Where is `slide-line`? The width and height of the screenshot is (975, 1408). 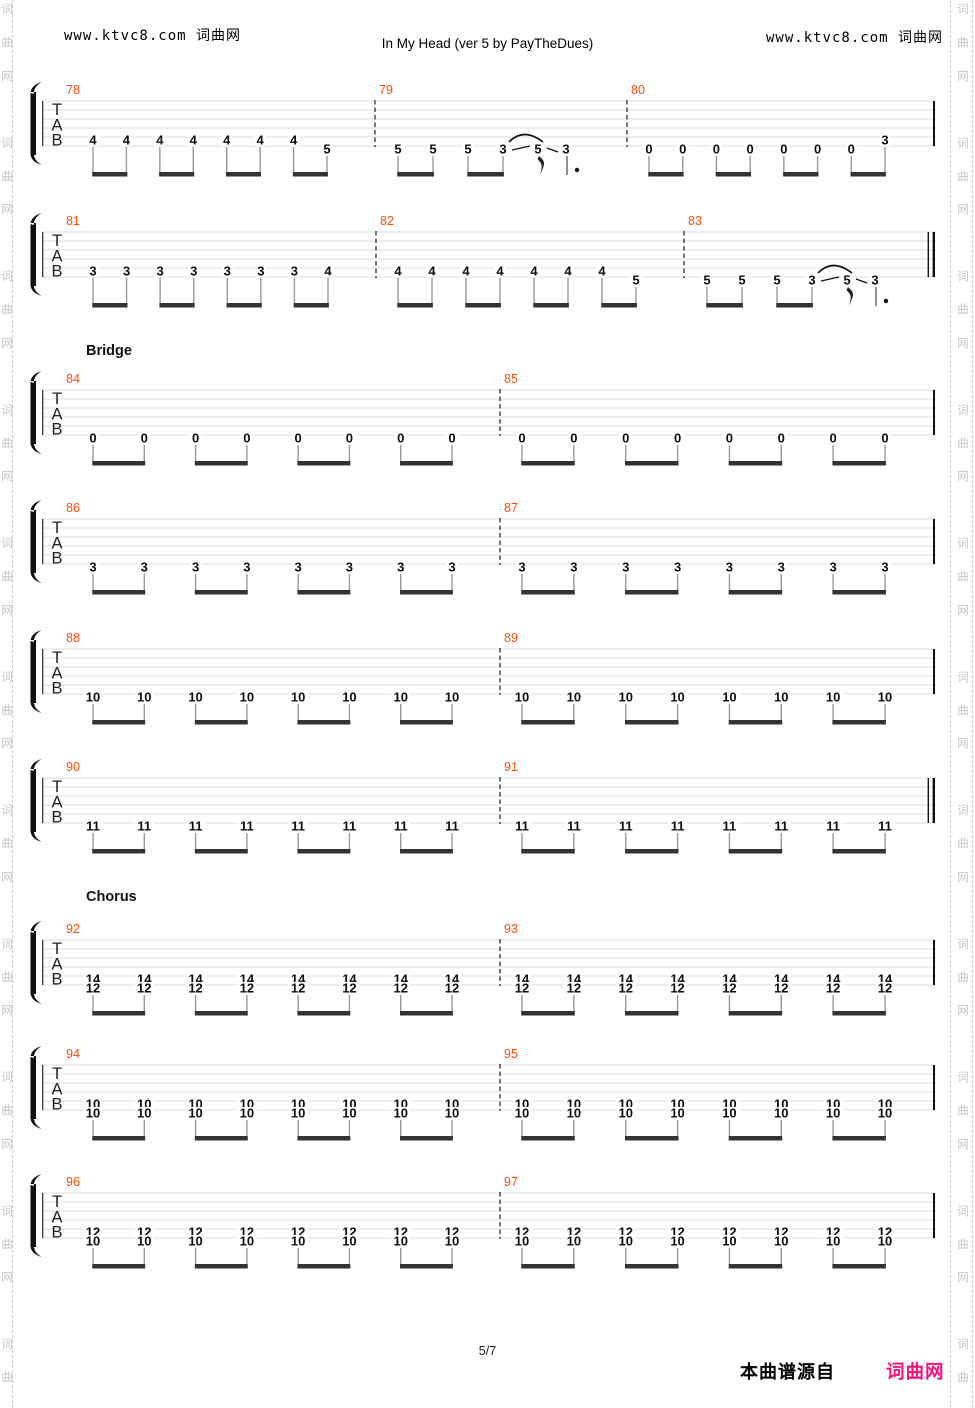
slide-line is located at coordinates (830, 279).